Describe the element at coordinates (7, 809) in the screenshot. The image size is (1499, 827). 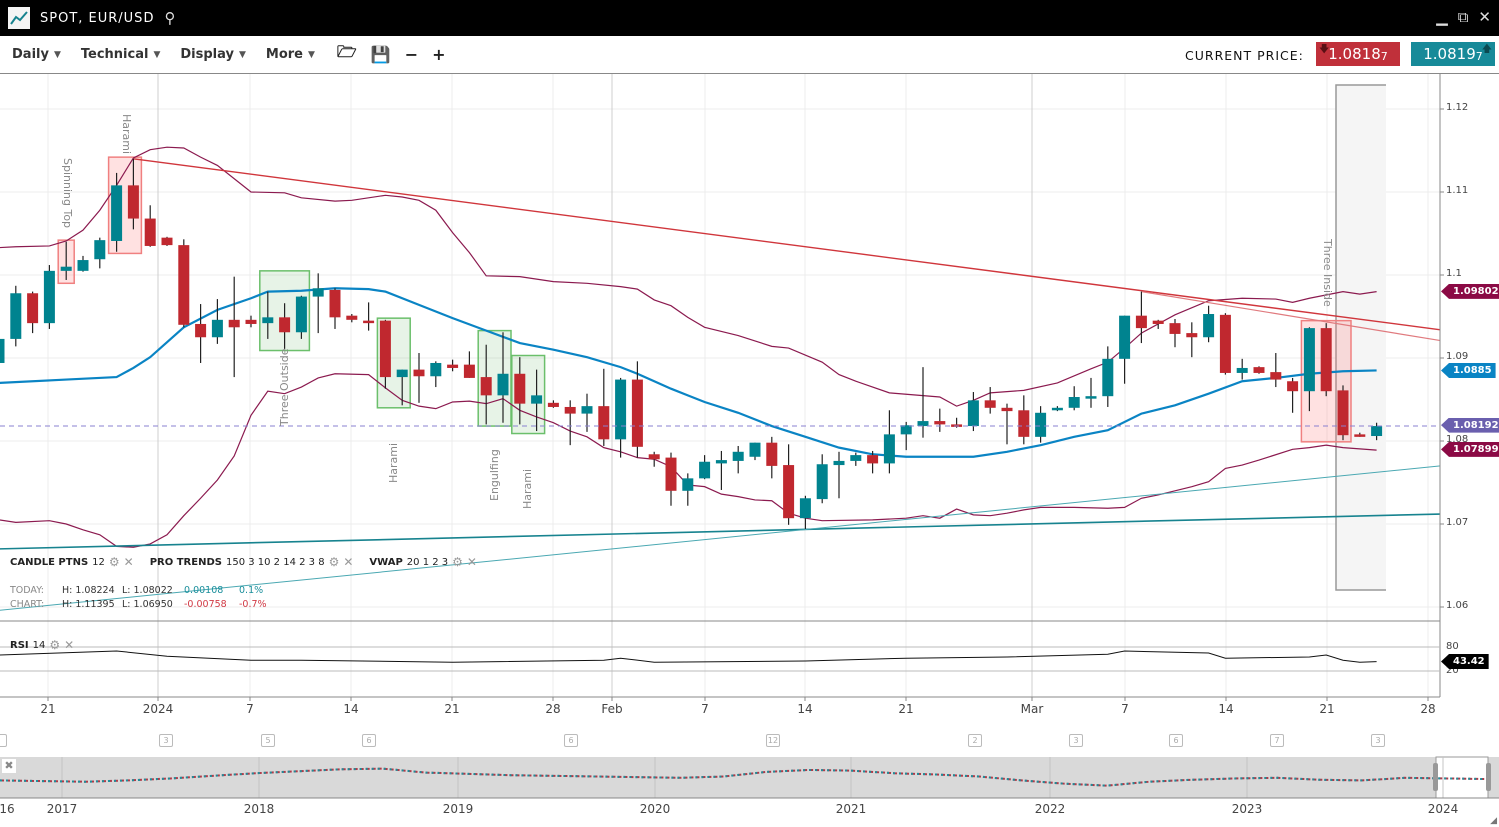
I see `navigator-year-label: 16` at that location.